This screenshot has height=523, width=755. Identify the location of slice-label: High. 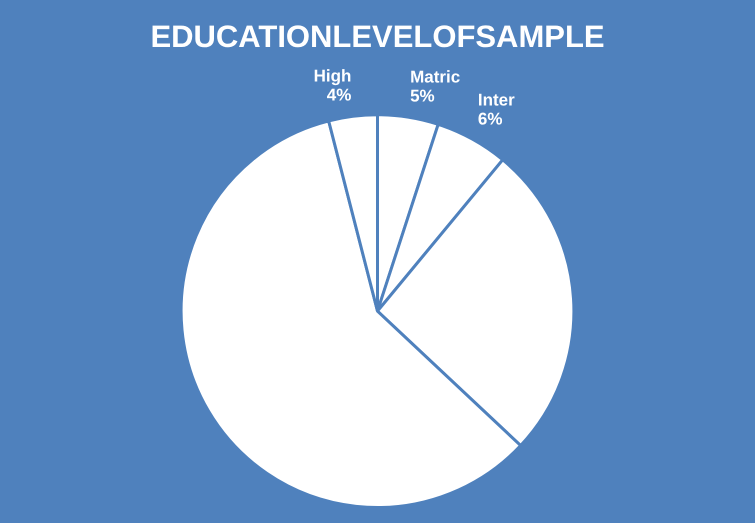
(333, 76).